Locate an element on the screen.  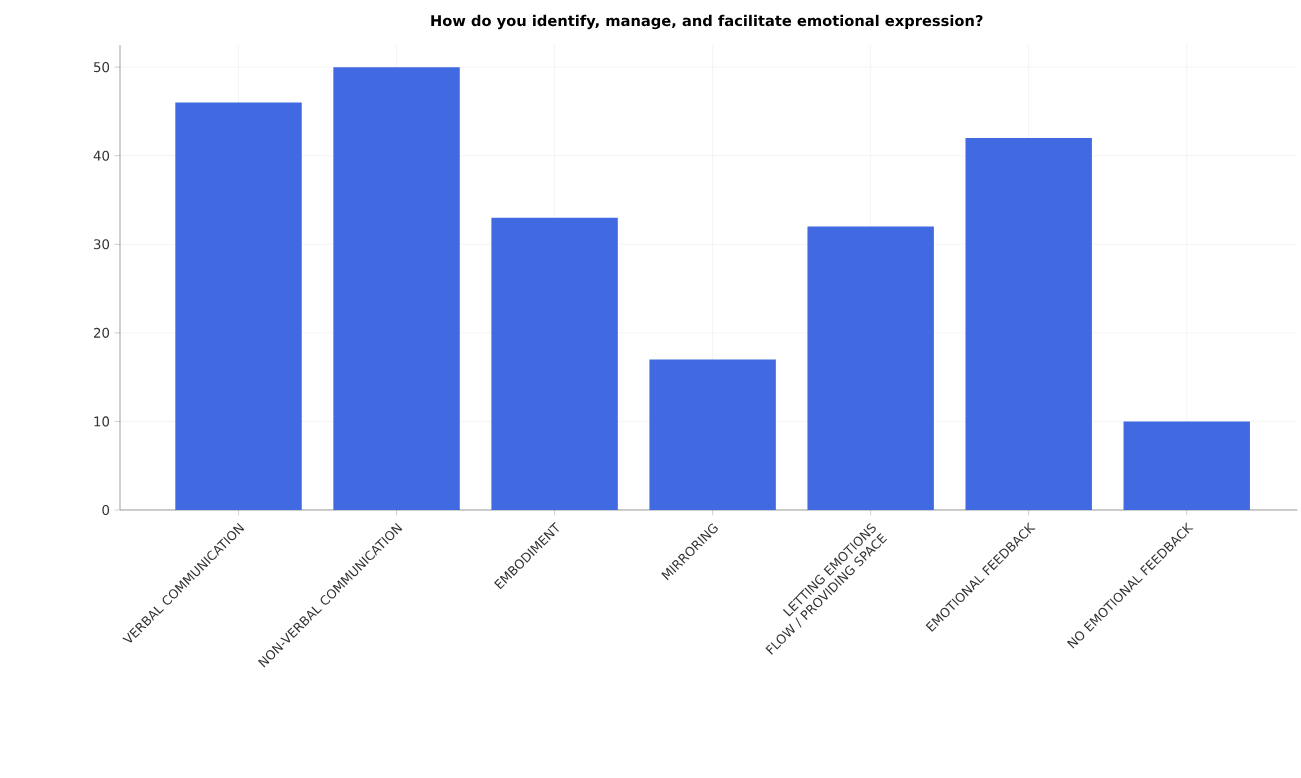
y-tick-label: 40 is located at coordinates (101, 155).